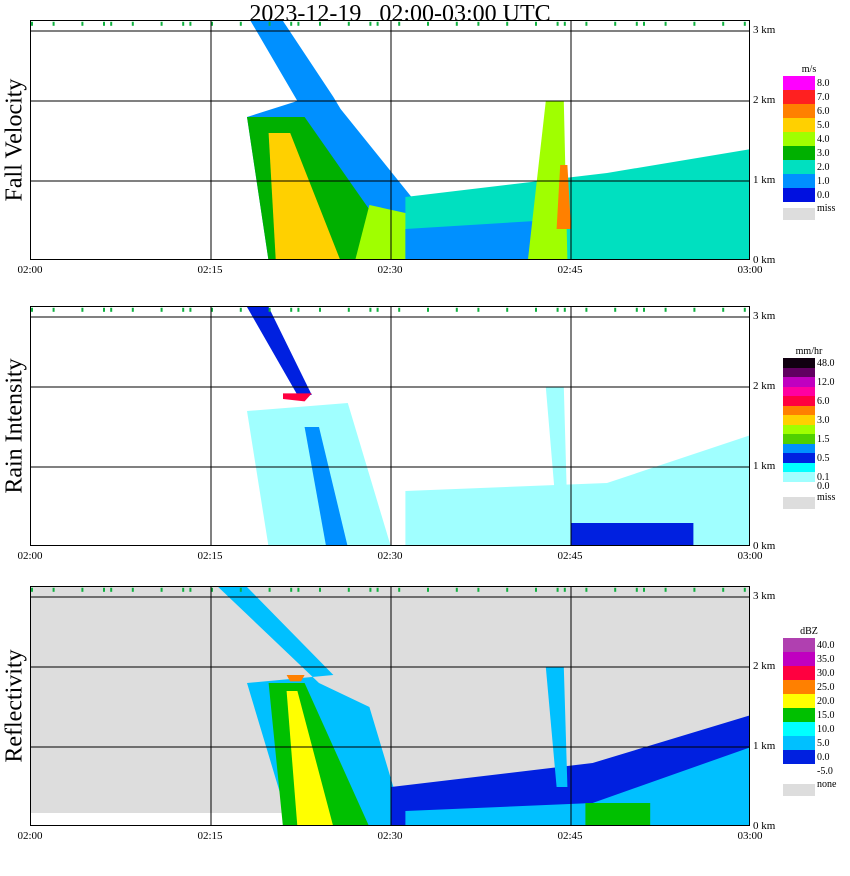 Image resolution: width=850 pixels, height=876 pixels. What do you see at coordinates (279, 351) in the screenshot?
I see `echo-rain-streak` at bounding box center [279, 351].